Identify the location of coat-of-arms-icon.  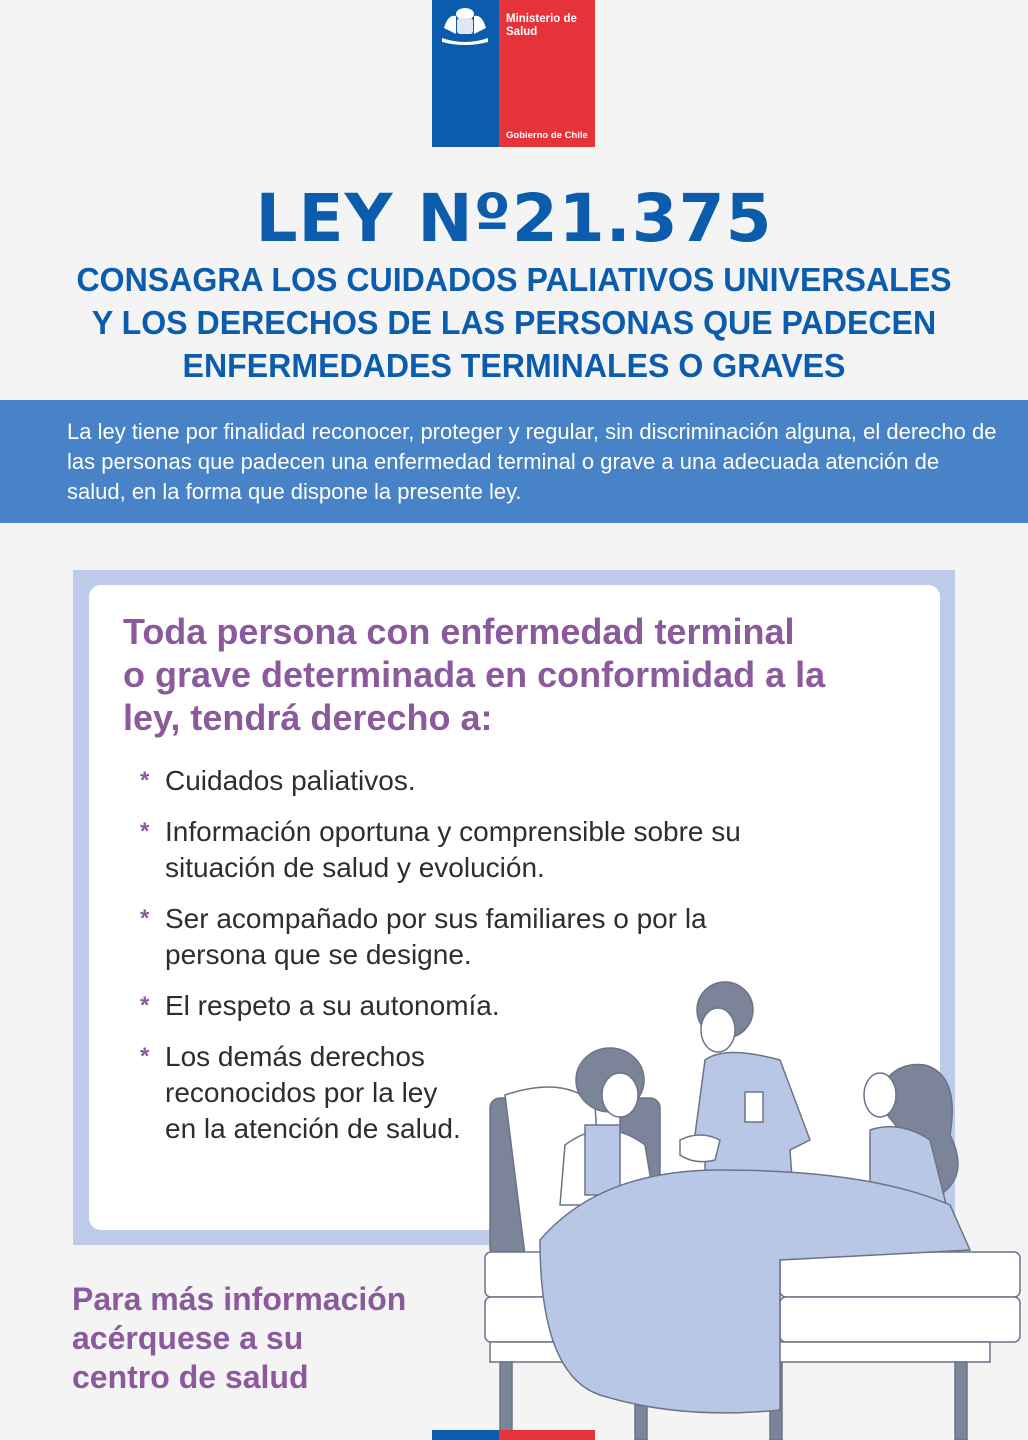
(465, 26).